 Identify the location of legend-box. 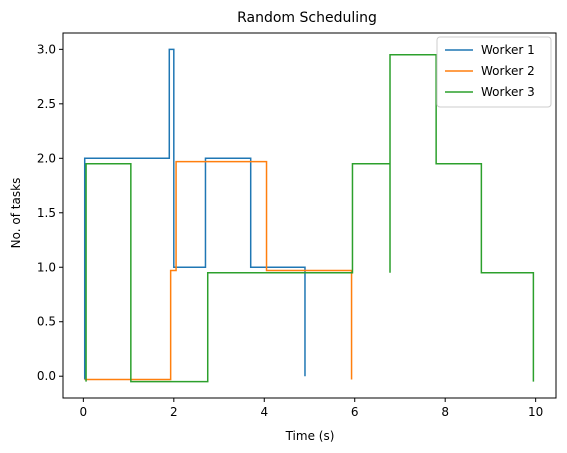
(494, 72).